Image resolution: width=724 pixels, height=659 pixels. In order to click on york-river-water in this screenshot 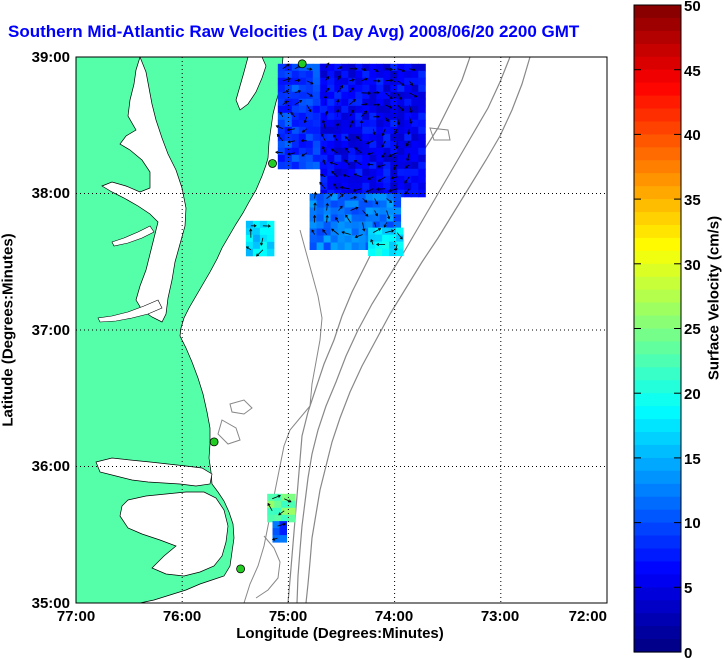, I will do `click(133, 236)`.